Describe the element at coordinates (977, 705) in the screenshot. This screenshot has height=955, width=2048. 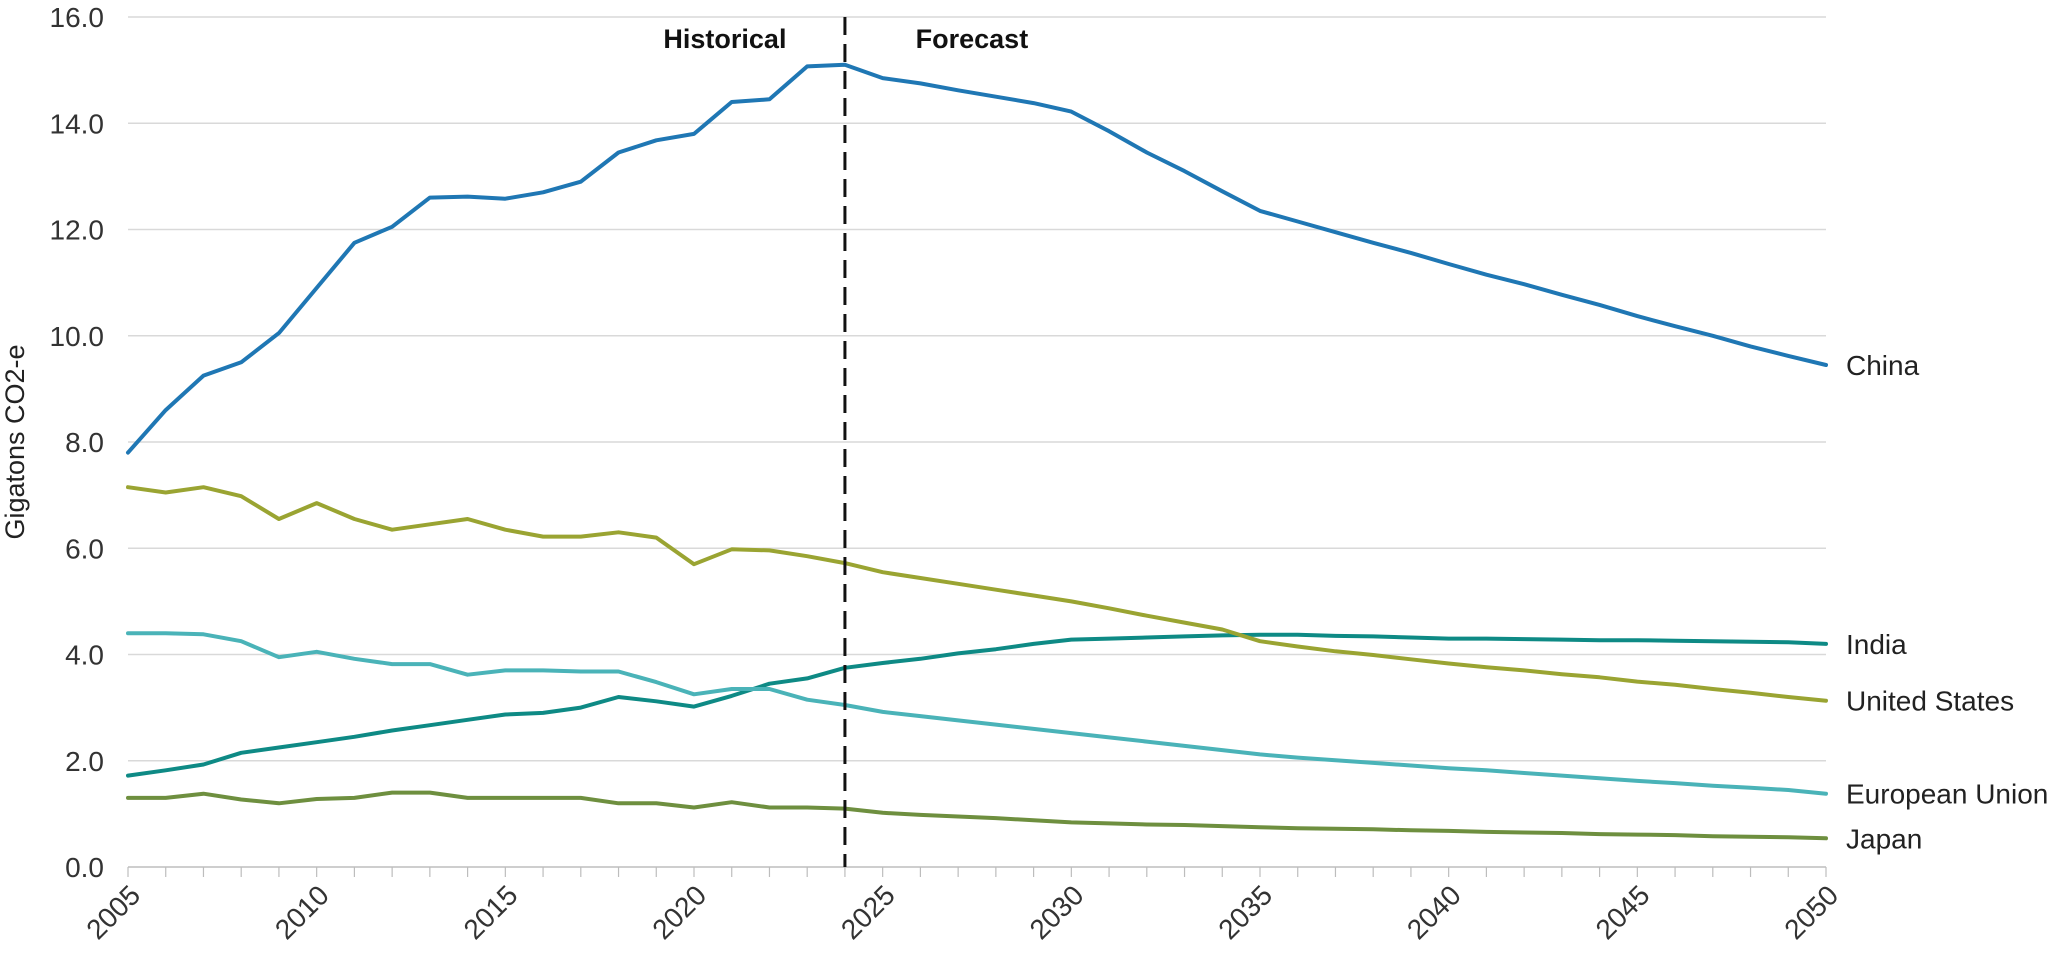
I see `series-line-india` at that location.